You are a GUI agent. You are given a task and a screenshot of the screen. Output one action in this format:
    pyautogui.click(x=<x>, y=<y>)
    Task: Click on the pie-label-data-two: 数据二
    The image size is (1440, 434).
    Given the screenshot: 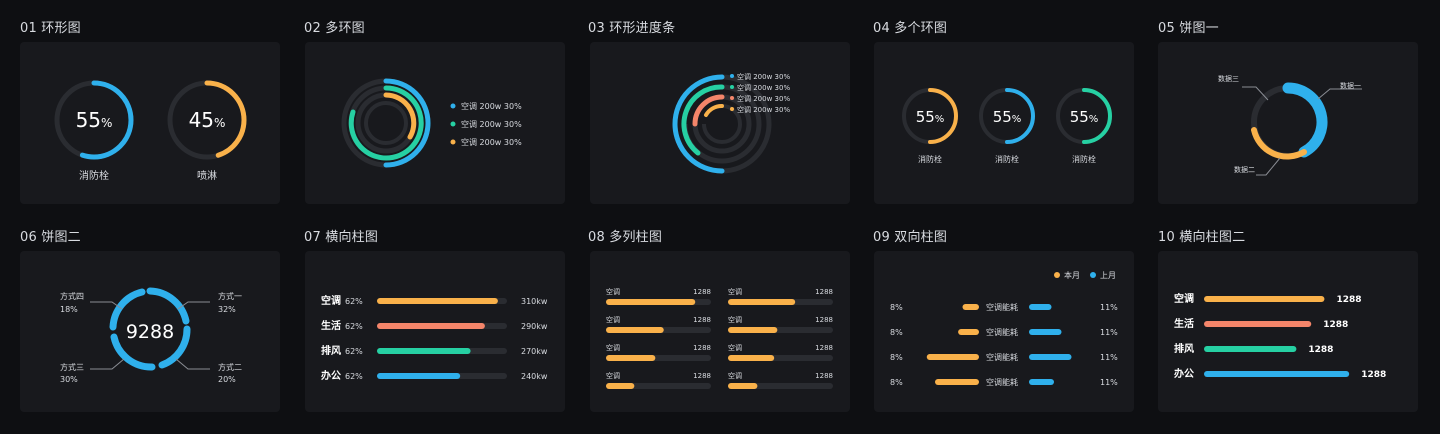 What is the action you would take?
    pyautogui.click(x=1244, y=169)
    